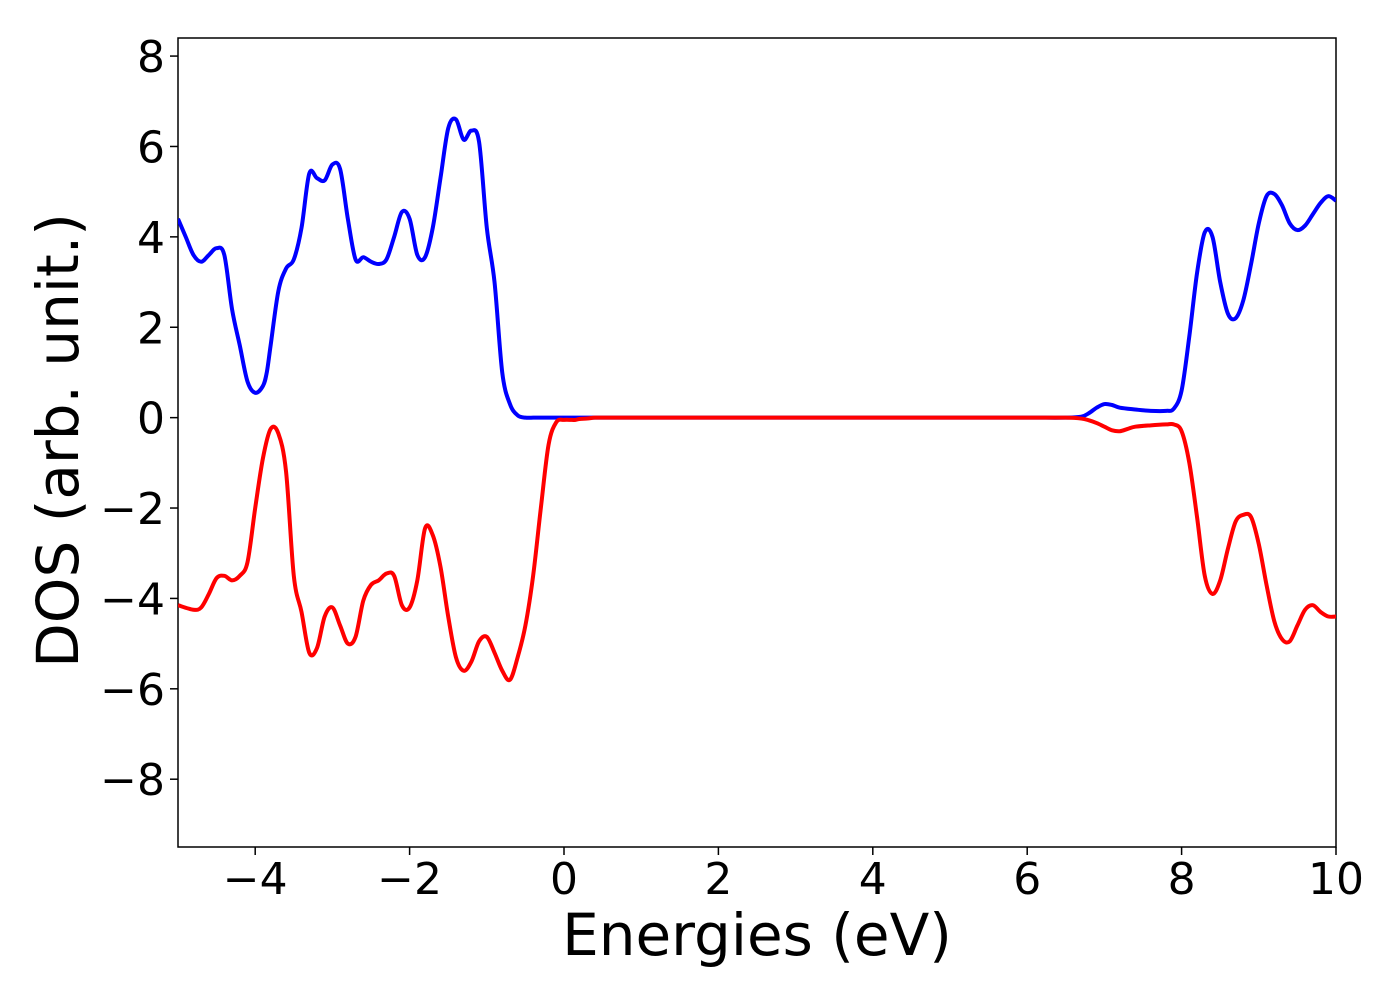  What do you see at coordinates (151, 57) in the screenshot?
I see `y-tick-label: 8` at bounding box center [151, 57].